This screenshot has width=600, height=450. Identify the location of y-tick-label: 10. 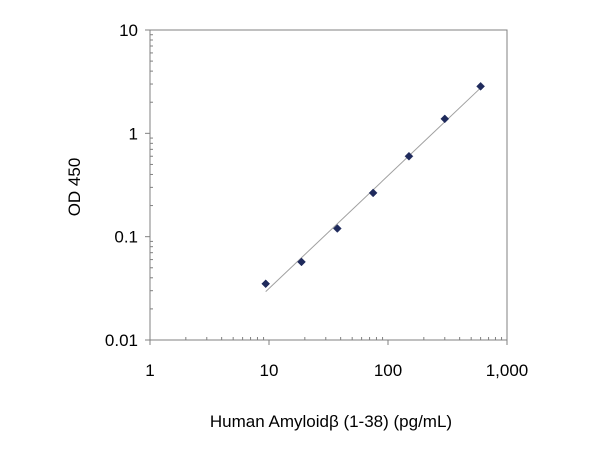
(128, 30).